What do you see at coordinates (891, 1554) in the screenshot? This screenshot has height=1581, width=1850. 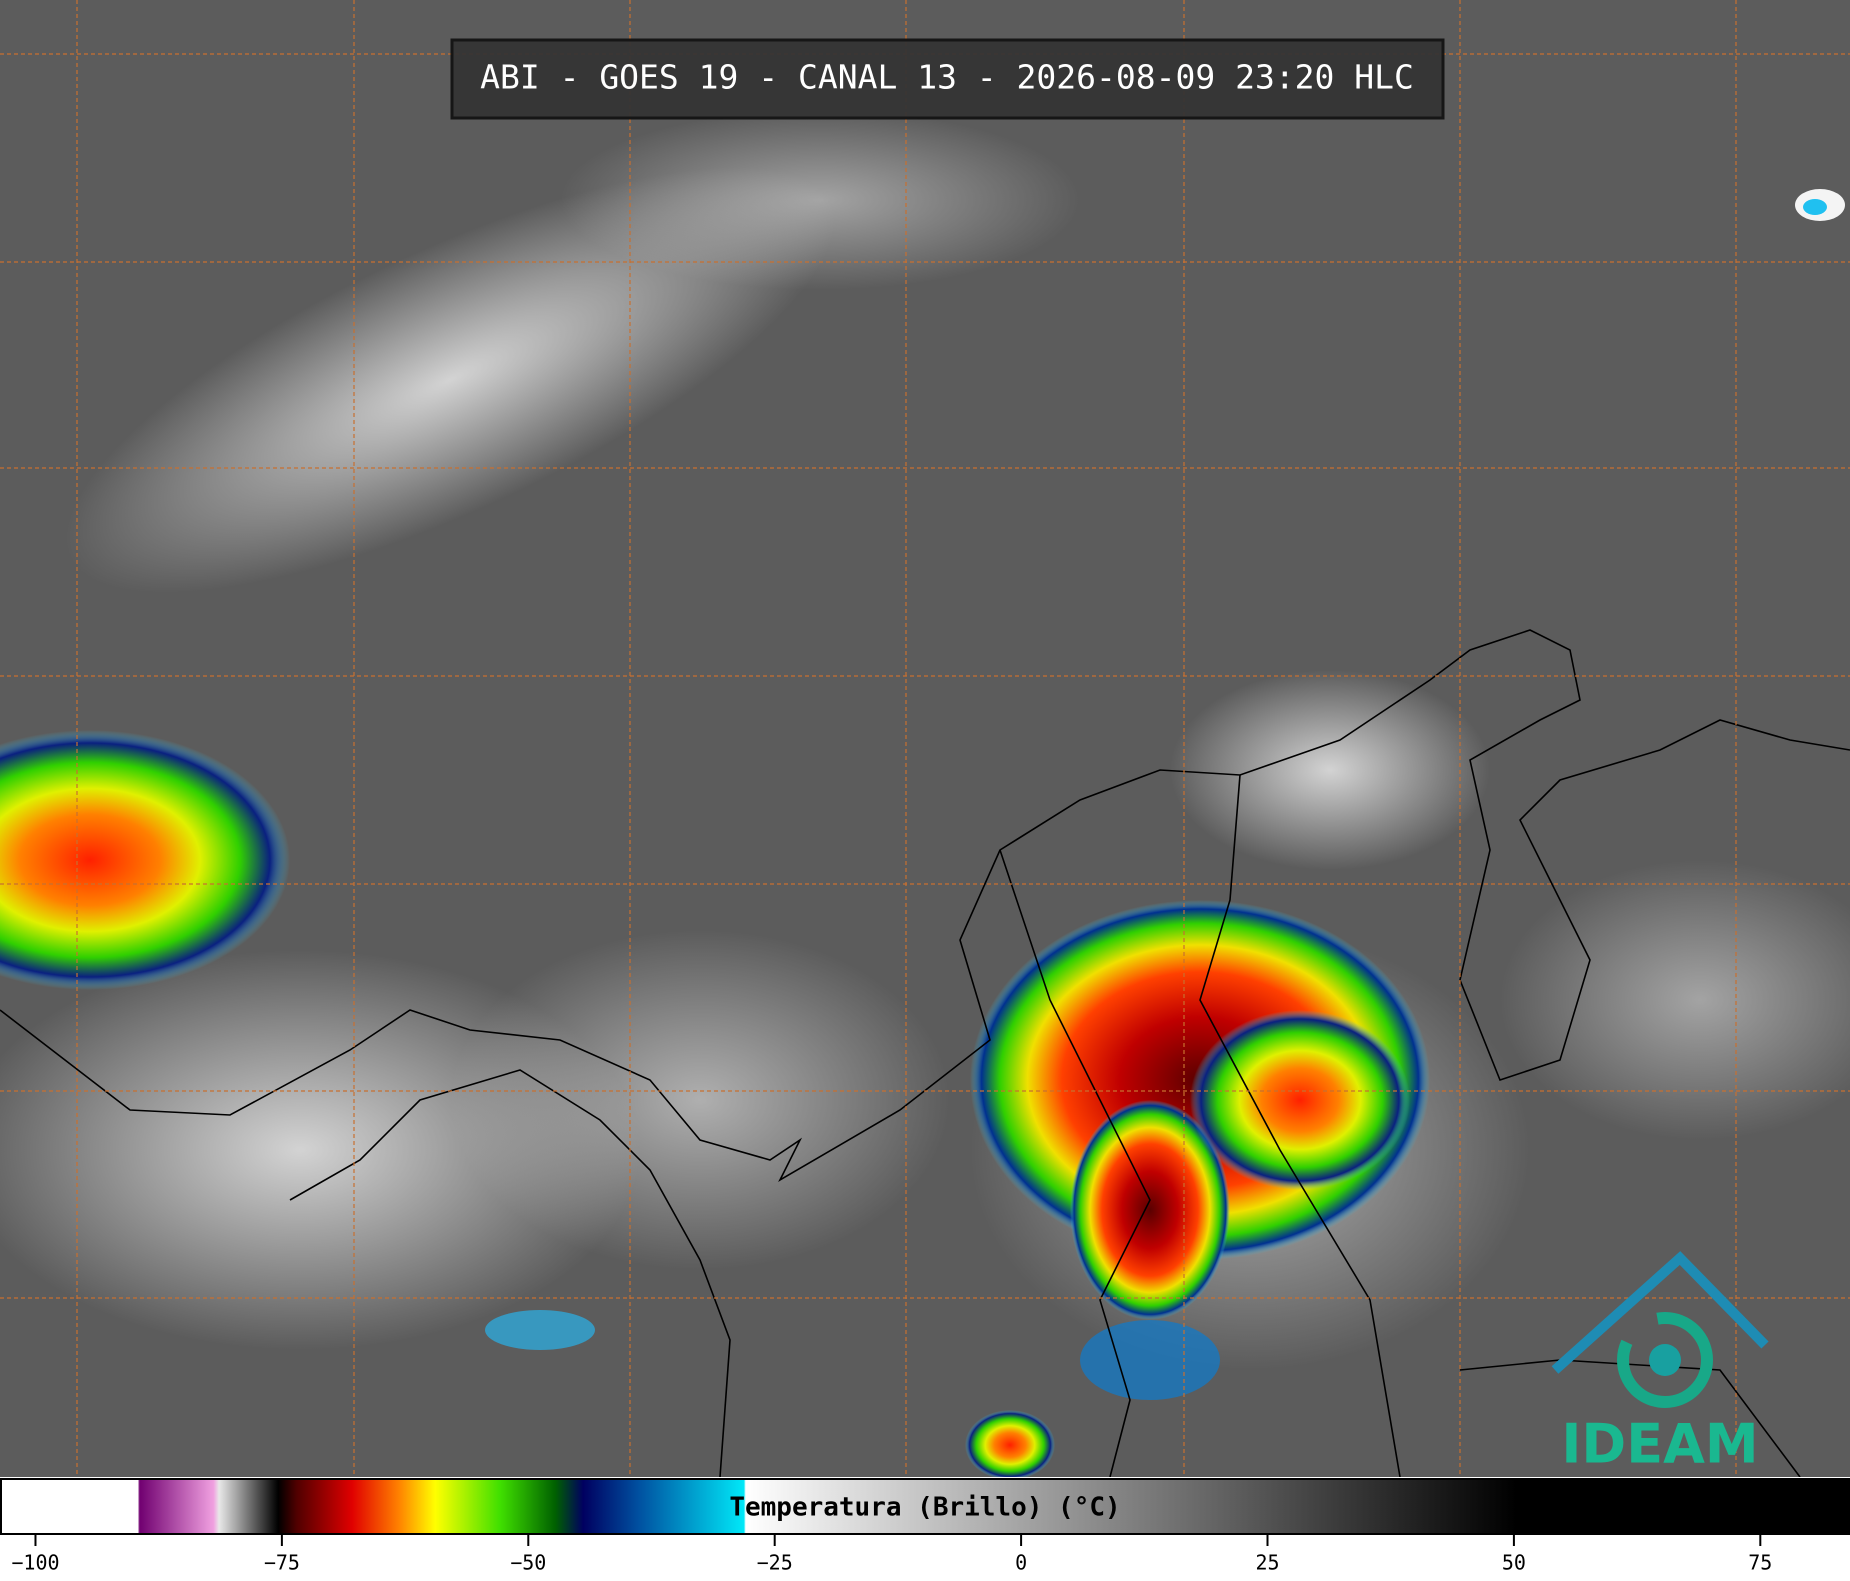 I see `colorbar-ticks: −100 −75 −50 −25 0 25 50 75` at bounding box center [891, 1554].